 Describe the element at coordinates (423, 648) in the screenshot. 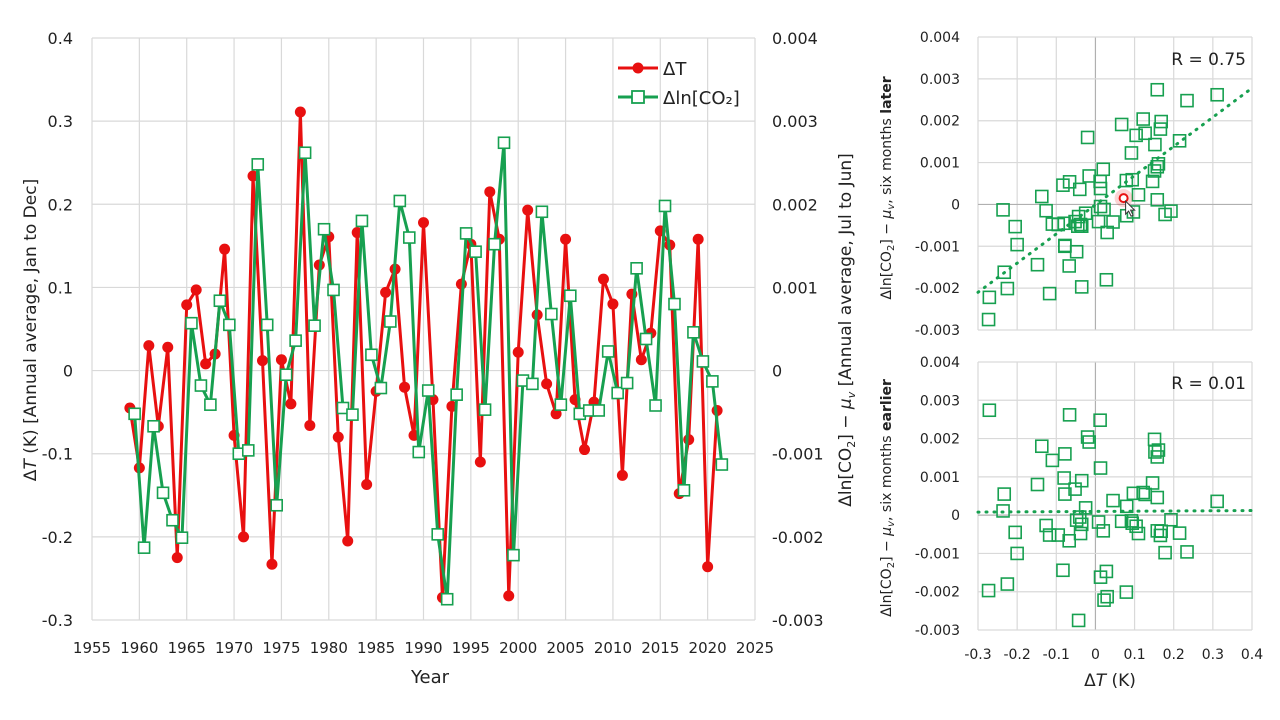

I see `x-tick-label: 1990` at that location.